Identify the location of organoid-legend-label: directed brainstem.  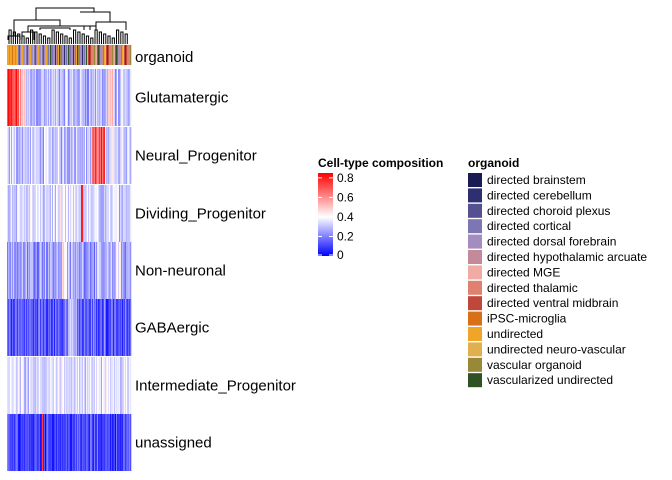
(536, 180).